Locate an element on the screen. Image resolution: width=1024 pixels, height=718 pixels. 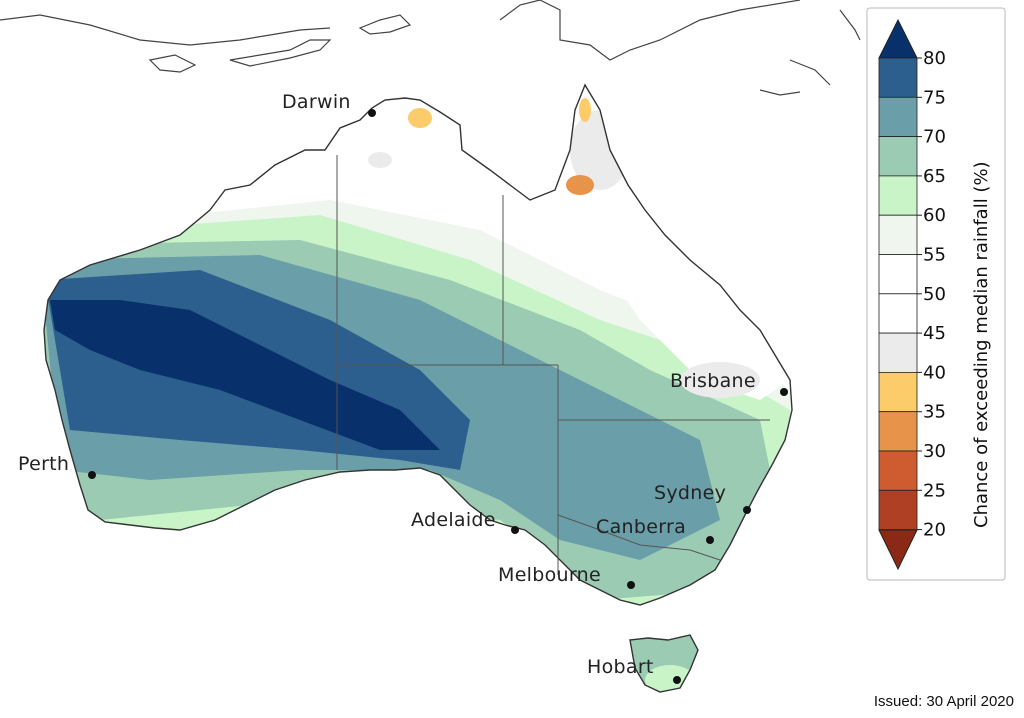
city-label-sydney: Sydney is located at coordinates (690, 493).